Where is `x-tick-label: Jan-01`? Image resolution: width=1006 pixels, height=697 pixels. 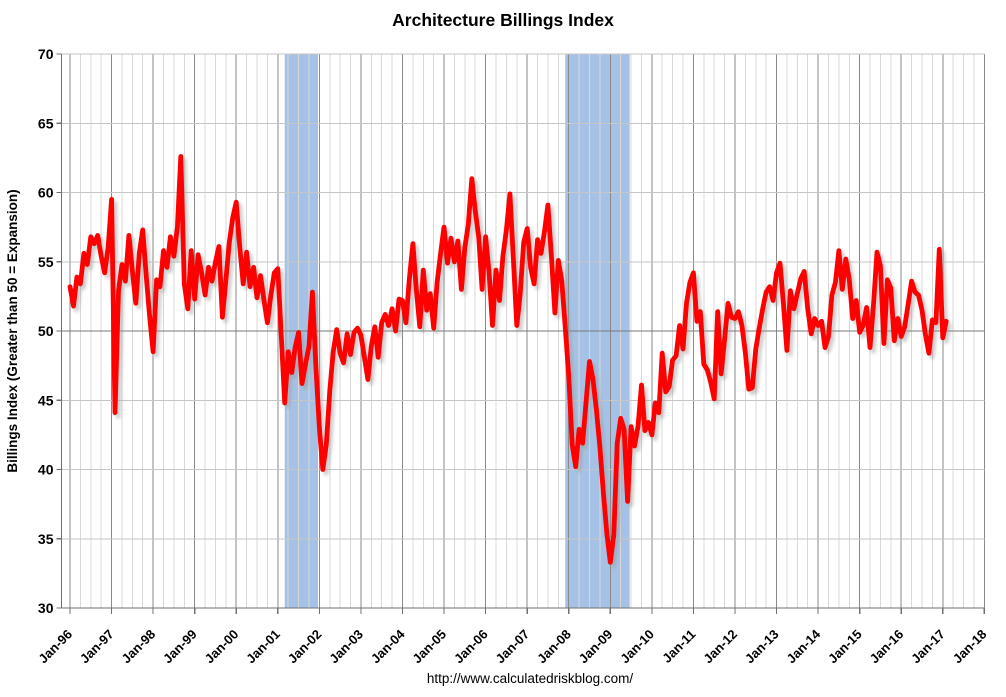
x-tick-label: Jan-01 is located at coordinates (263, 647).